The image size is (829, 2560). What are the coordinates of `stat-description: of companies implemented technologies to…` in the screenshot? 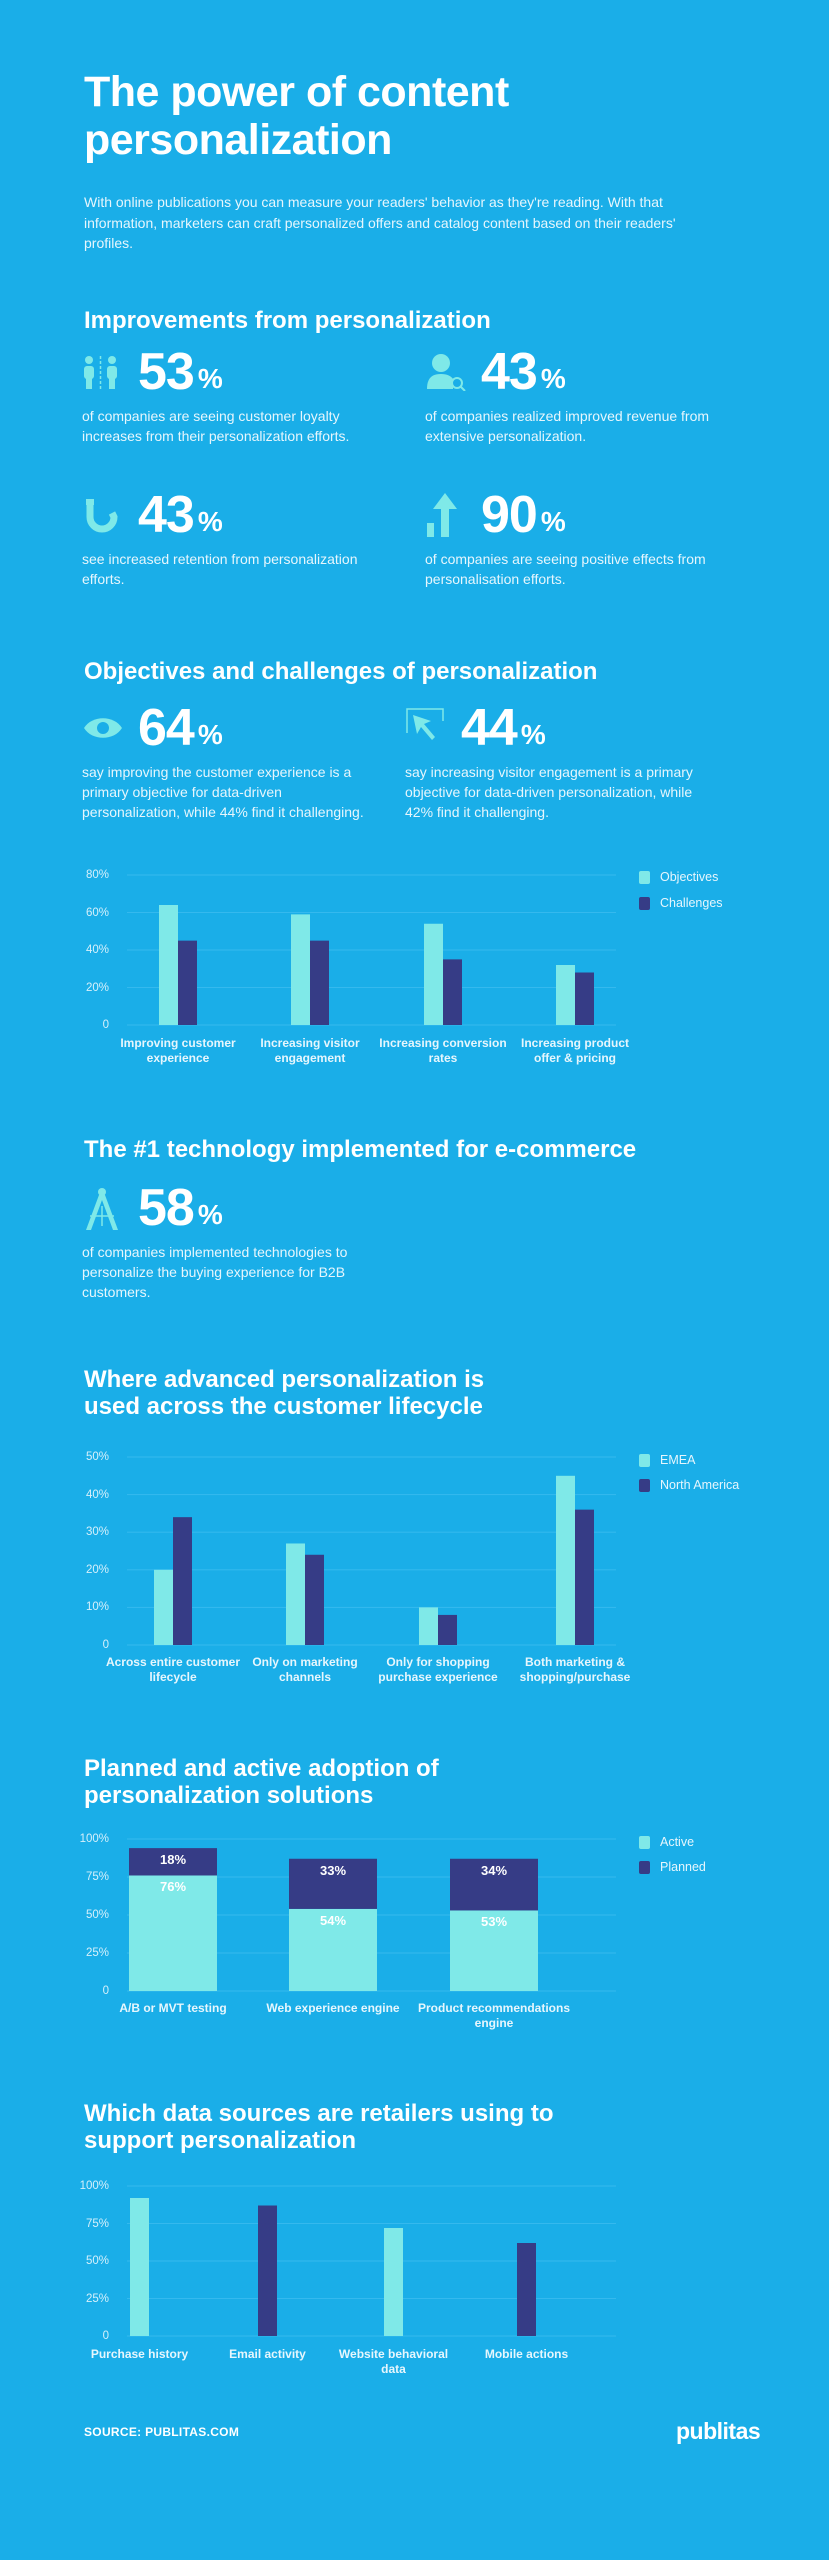 It's located at (215, 1272).